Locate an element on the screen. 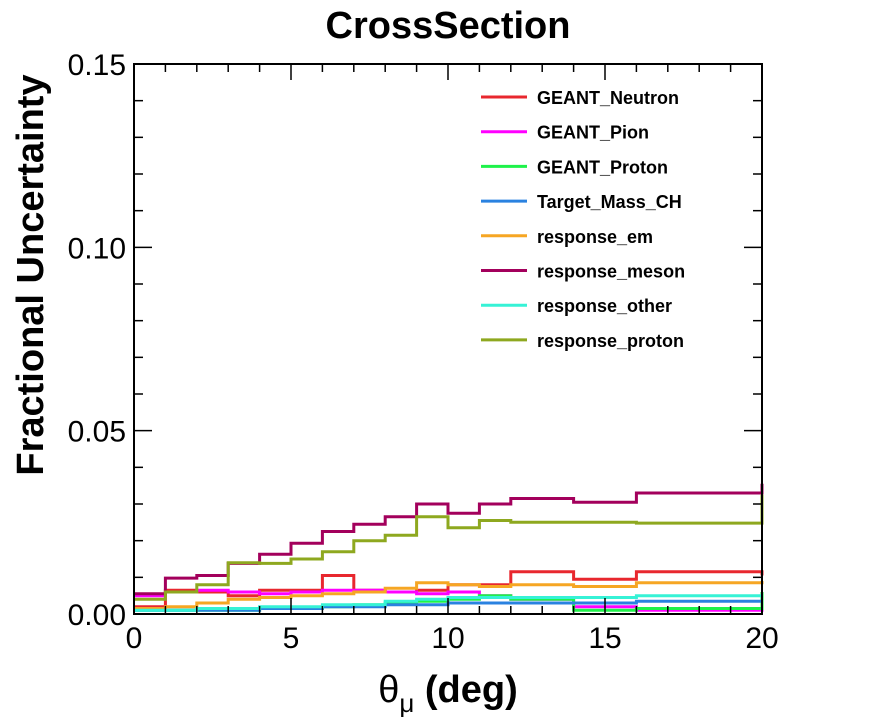  legend-label: response_other is located at coordinates (604, 306).